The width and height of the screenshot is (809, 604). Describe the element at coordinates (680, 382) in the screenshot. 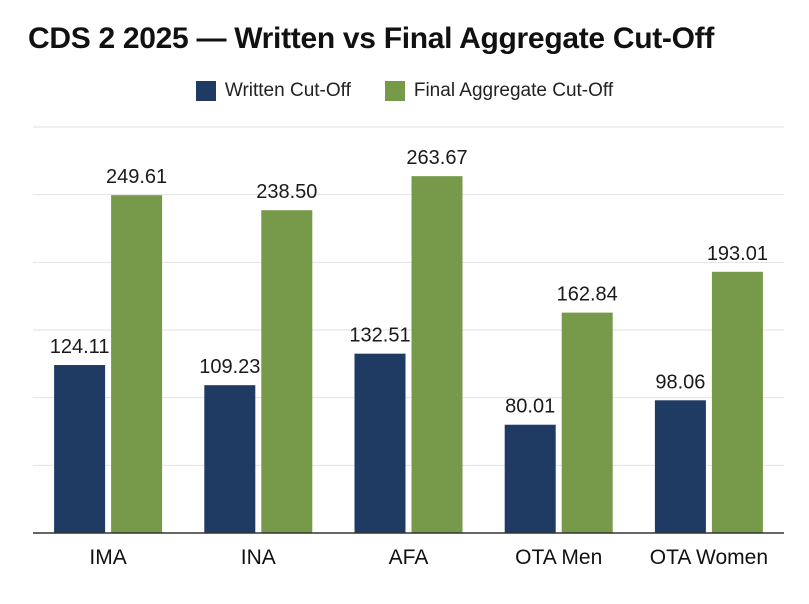

I see `data-label: 98.06` at that location.